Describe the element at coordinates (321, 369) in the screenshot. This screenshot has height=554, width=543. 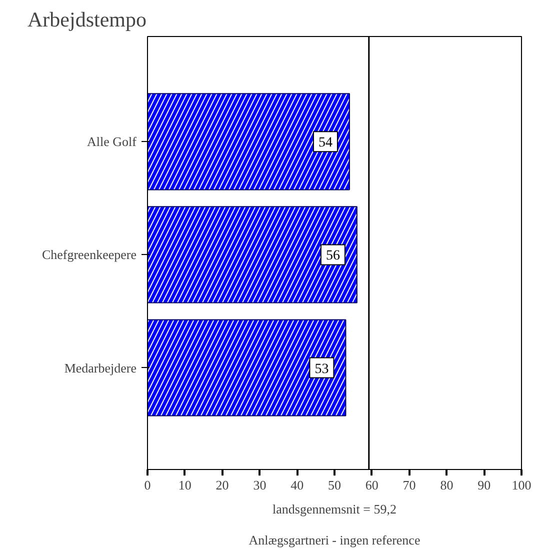
I see `data-label: 53` at that location.